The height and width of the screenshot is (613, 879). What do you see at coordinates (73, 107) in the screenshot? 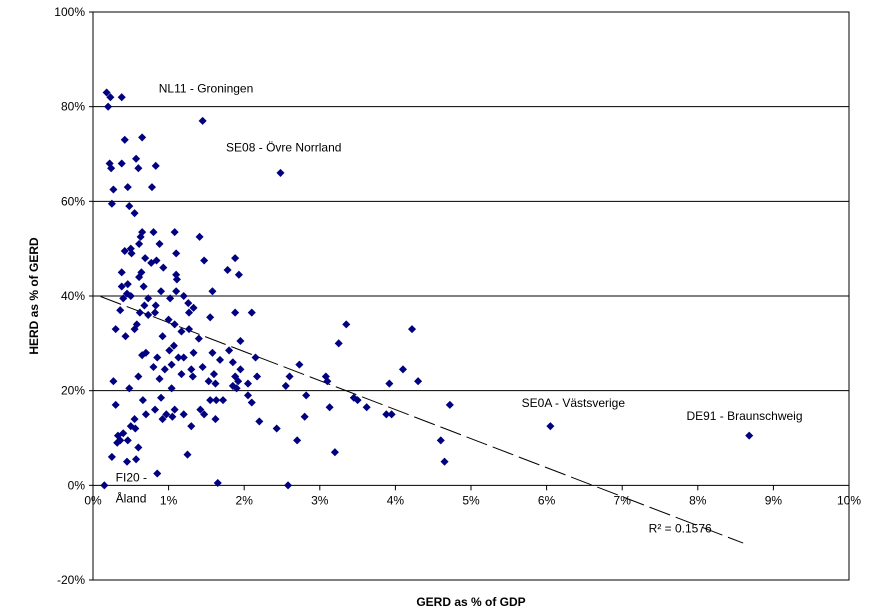
I see `y-tick-label: 80%` at bounding box center [73, 107].